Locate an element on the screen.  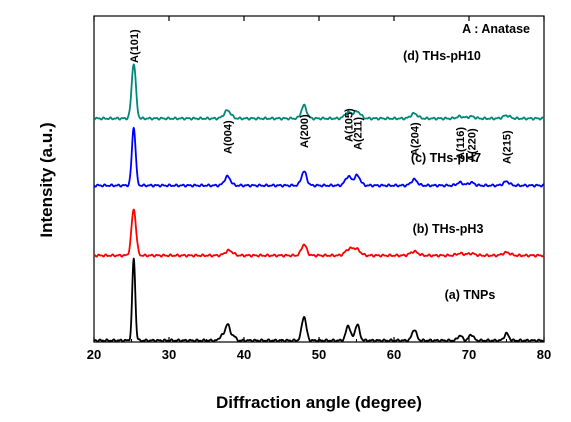
peak-label: A(004) is located at coordinates (229, 137).